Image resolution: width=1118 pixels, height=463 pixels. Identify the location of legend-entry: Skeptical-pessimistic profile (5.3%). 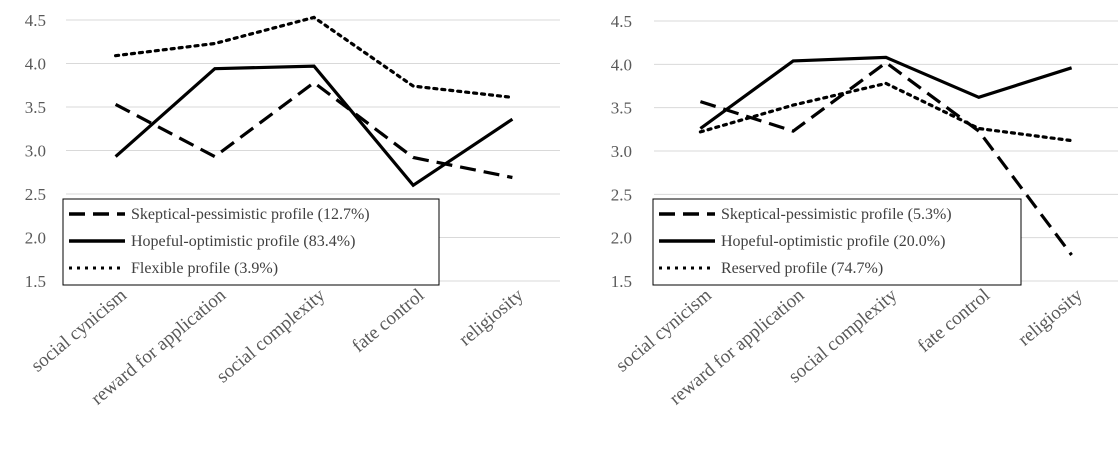
(836, 214).